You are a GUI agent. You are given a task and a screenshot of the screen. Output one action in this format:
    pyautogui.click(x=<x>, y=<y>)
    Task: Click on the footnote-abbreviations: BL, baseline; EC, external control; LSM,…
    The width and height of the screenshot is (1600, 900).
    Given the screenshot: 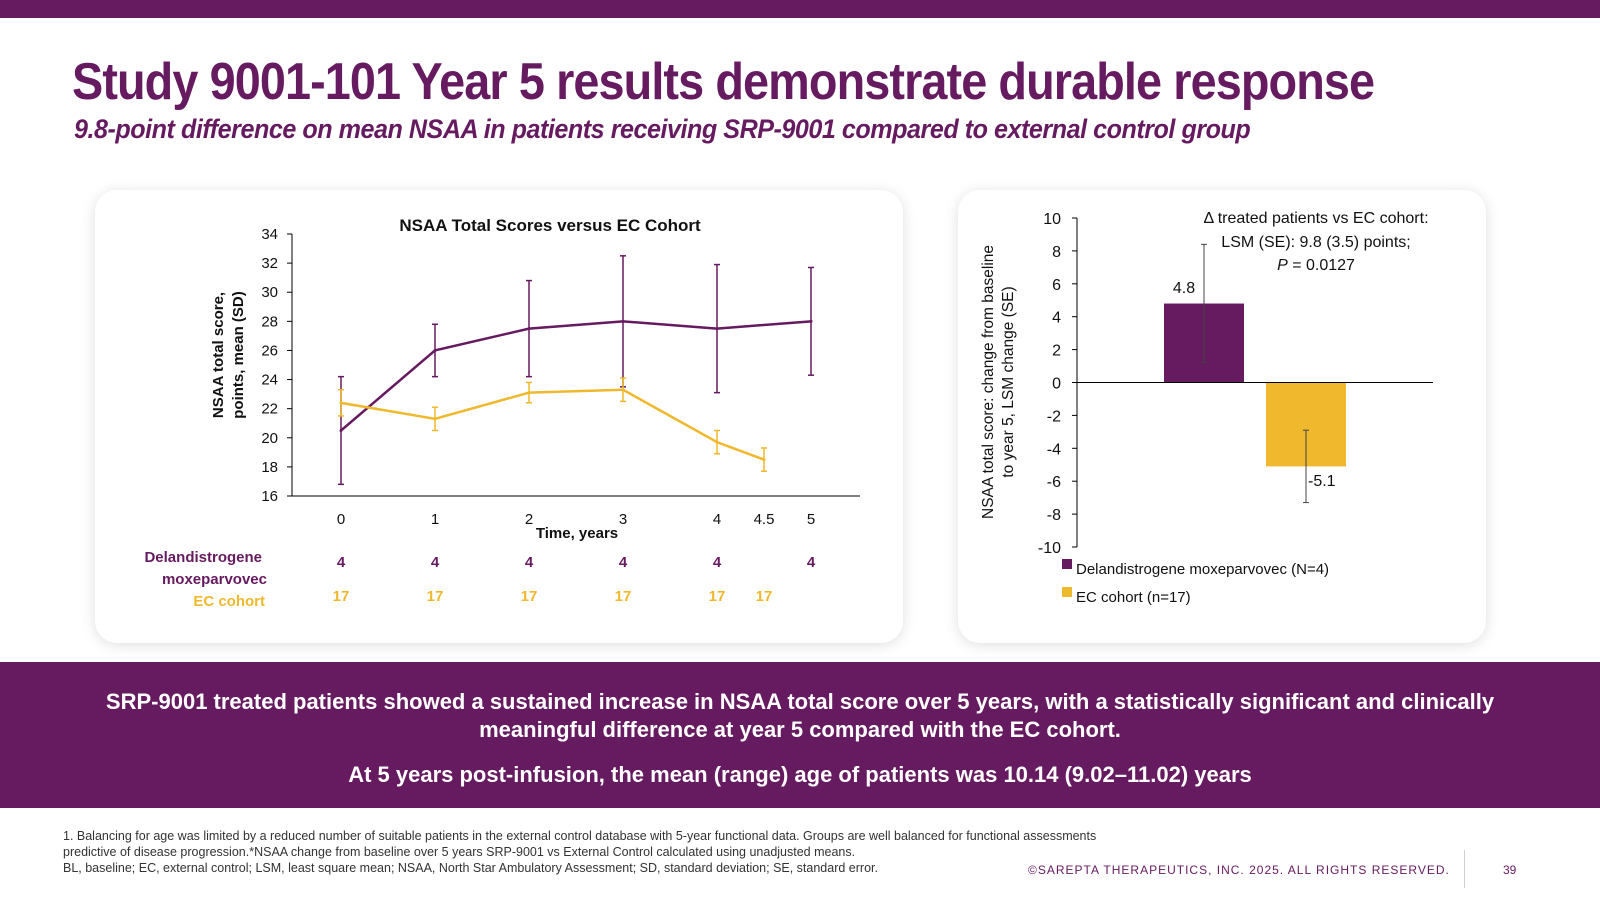 What is the action you would take?
    pyautogui.click(x=470, y=868)
    